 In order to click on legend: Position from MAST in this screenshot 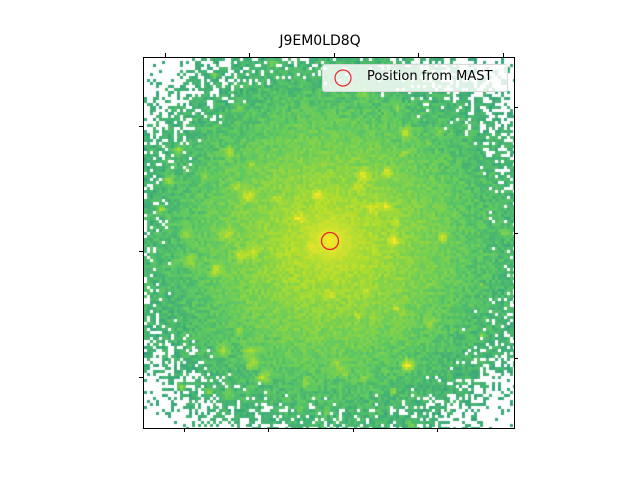, I will do `click(415, 78)`.